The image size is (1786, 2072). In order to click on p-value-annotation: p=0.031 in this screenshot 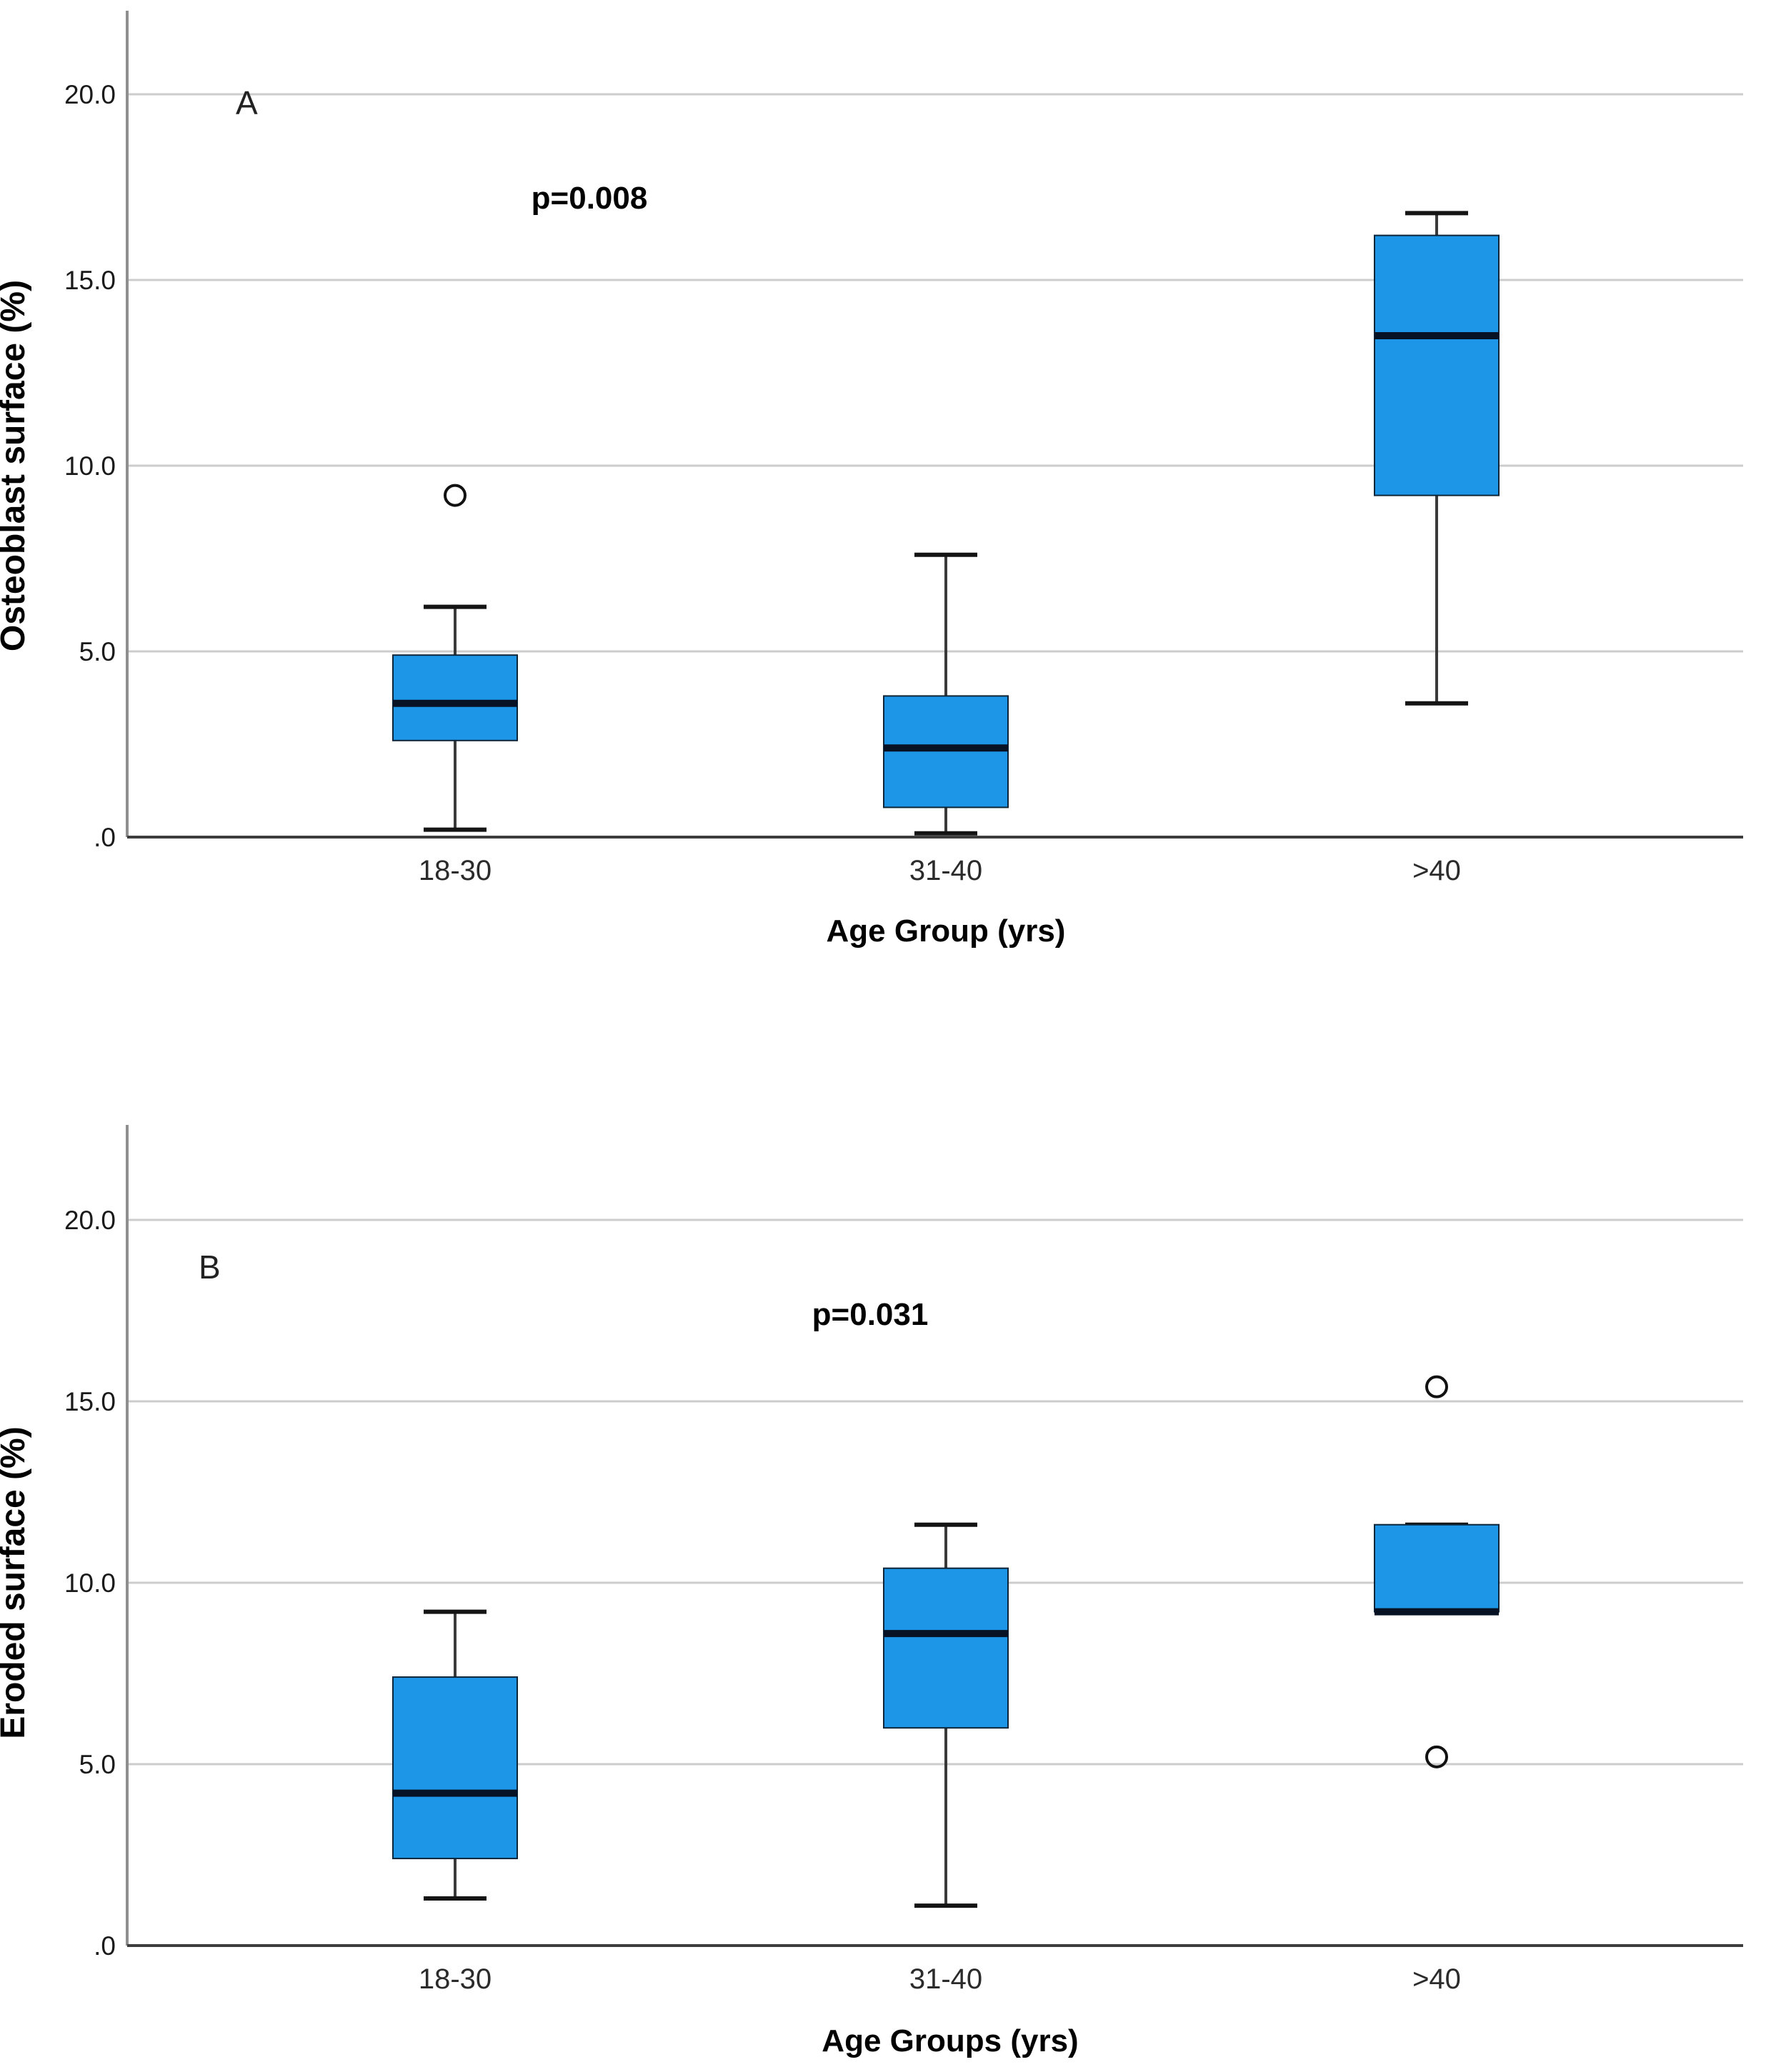, I will do `click(871, 1315)`.